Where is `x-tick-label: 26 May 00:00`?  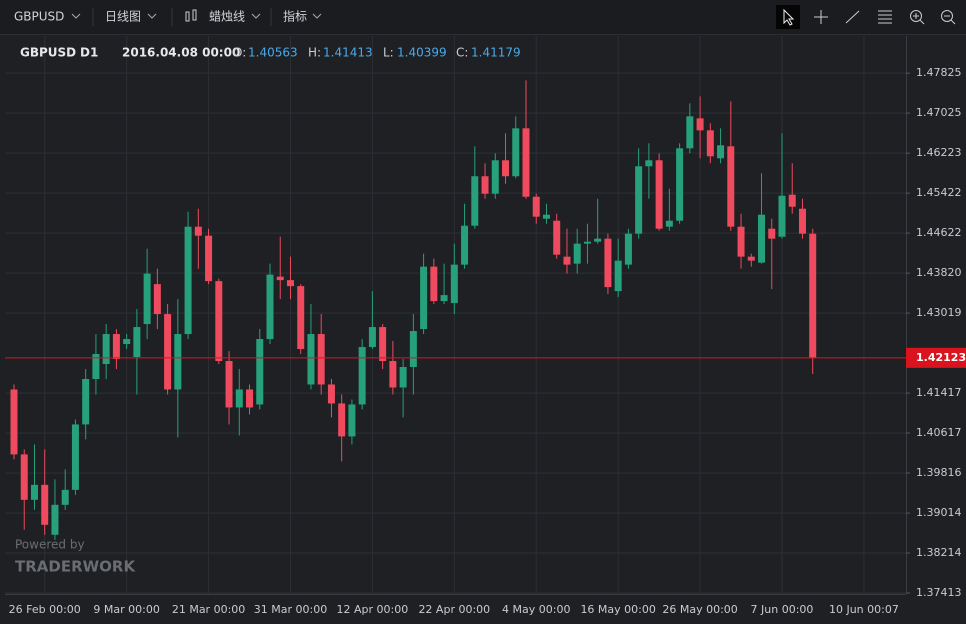
x-tick-label: 26 May 00:00 is located at coordinates (699, 609).